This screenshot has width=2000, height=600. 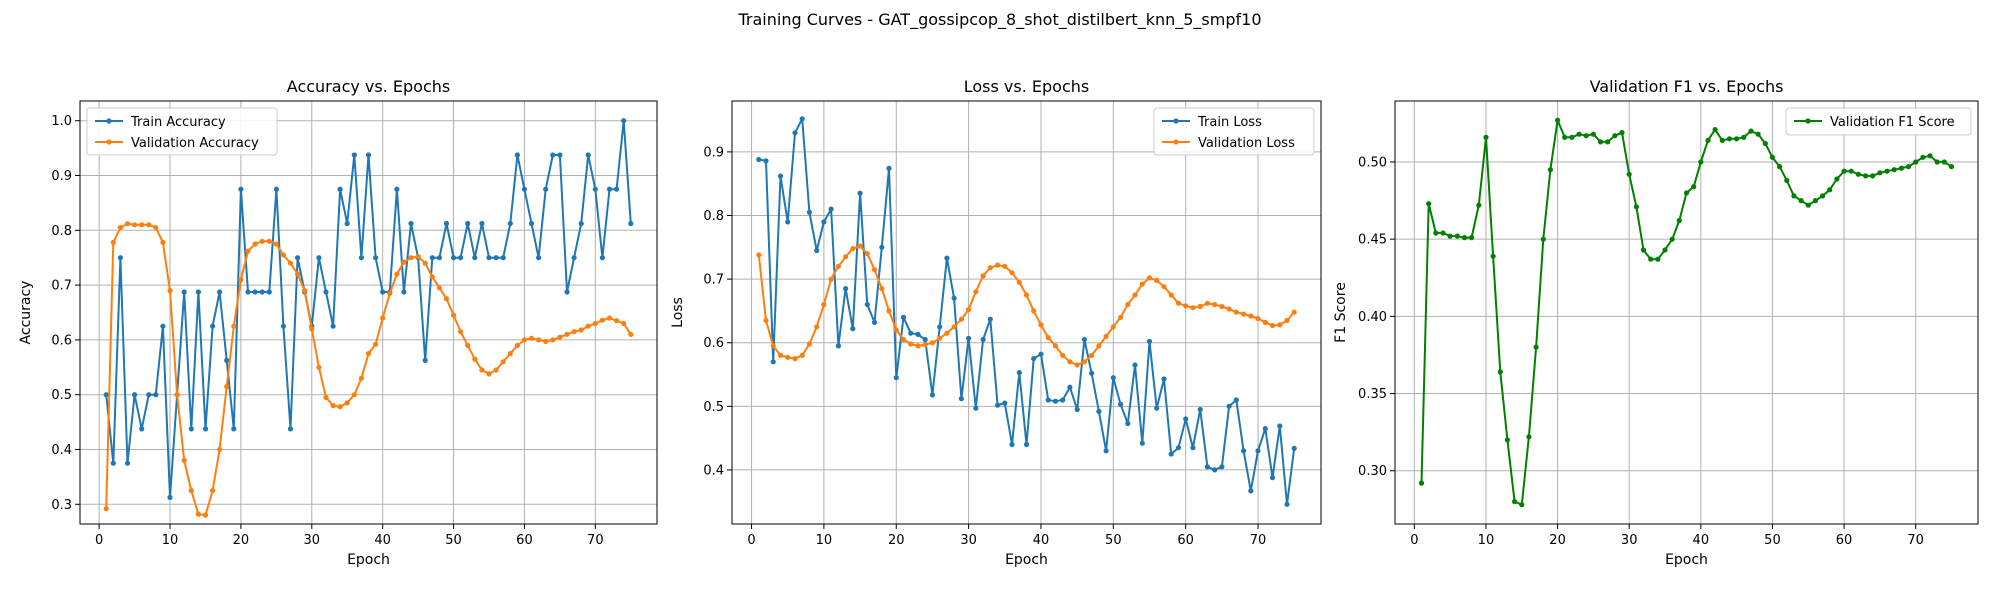 What do you see at coordinates (1414, 540) in the screenshot?
I see `x-tick-label: 0` at bounding box center [1414, 540].